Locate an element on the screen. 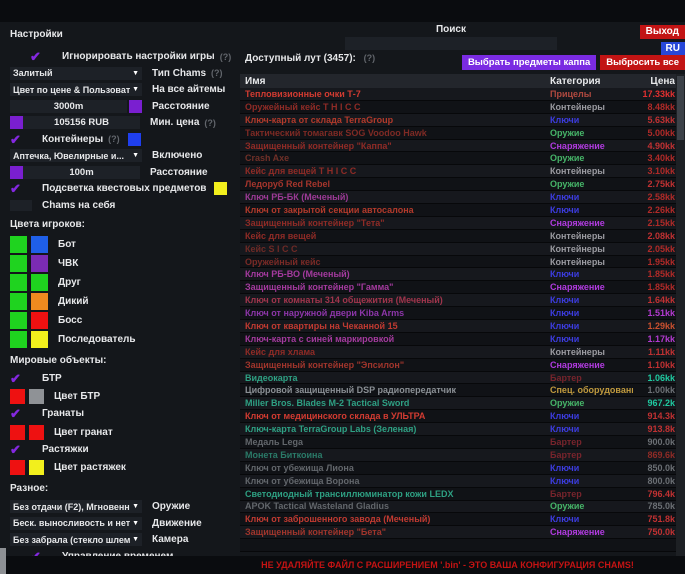  loot-item-name: Ключ от убежища Ворона is located at coordinates (302, 480).